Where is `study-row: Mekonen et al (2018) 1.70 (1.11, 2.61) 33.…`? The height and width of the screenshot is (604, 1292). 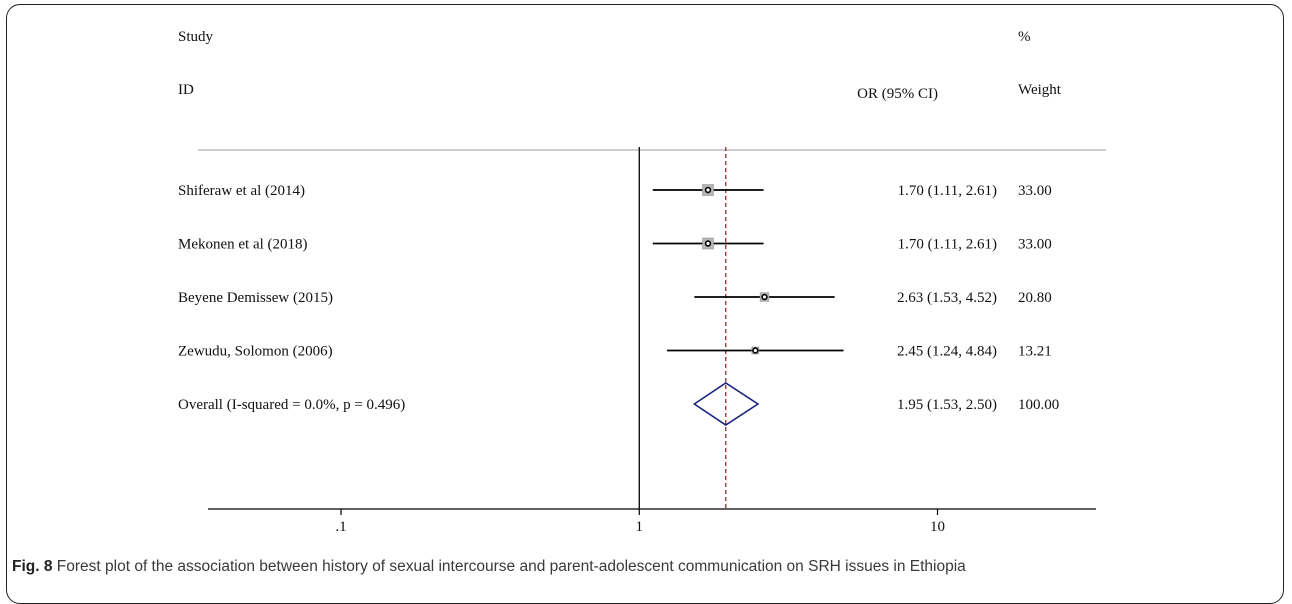 study-row: Mekonen et al (2018) 1.70 (1.11, 2.61) 33.… is located at coordinates (615, 245).